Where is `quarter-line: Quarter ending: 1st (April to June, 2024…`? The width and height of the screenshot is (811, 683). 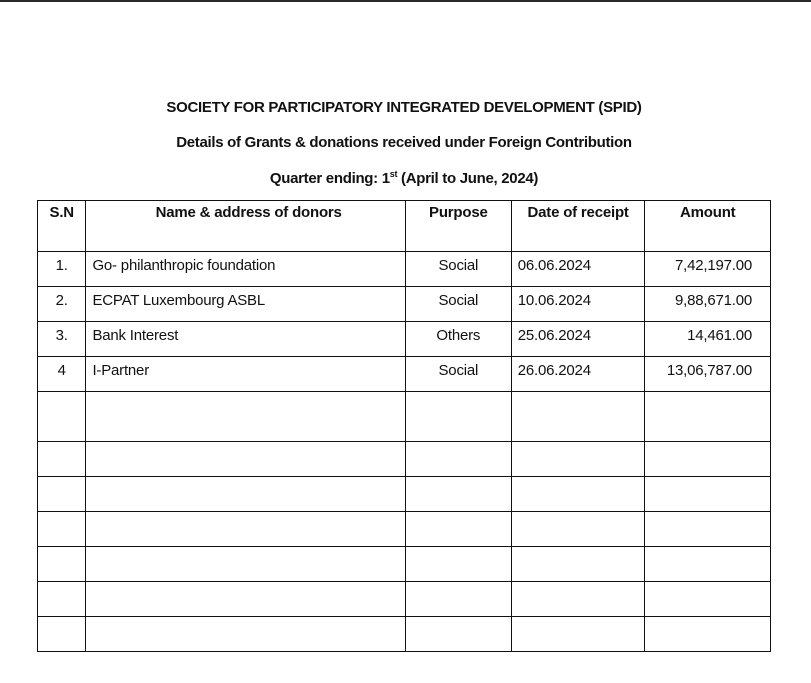
quarter-line: Quarter ending: 1st (April to June, 2024… is located at coordinates (404, 178).